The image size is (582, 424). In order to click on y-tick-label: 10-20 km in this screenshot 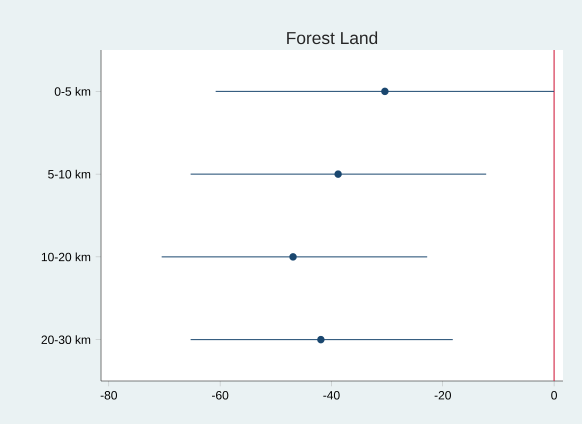, I will do `click(66, 257)`.